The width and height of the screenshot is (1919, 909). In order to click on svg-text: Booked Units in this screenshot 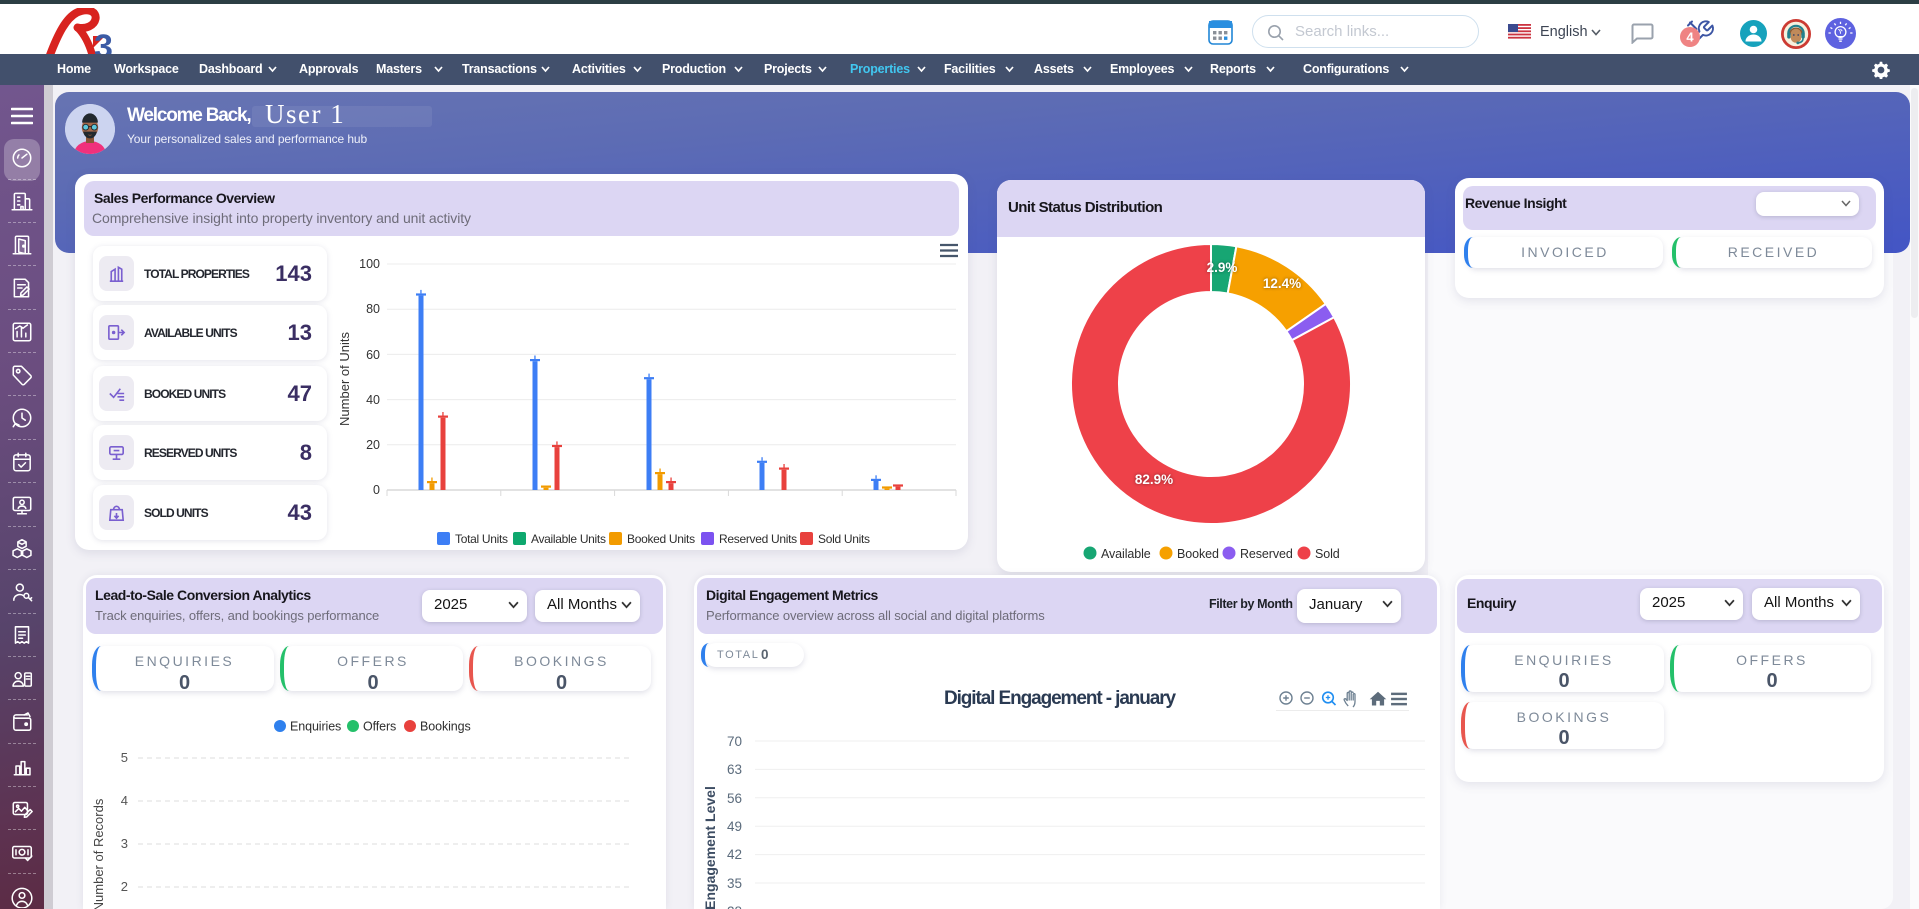, I will do `click(661, 539)`.